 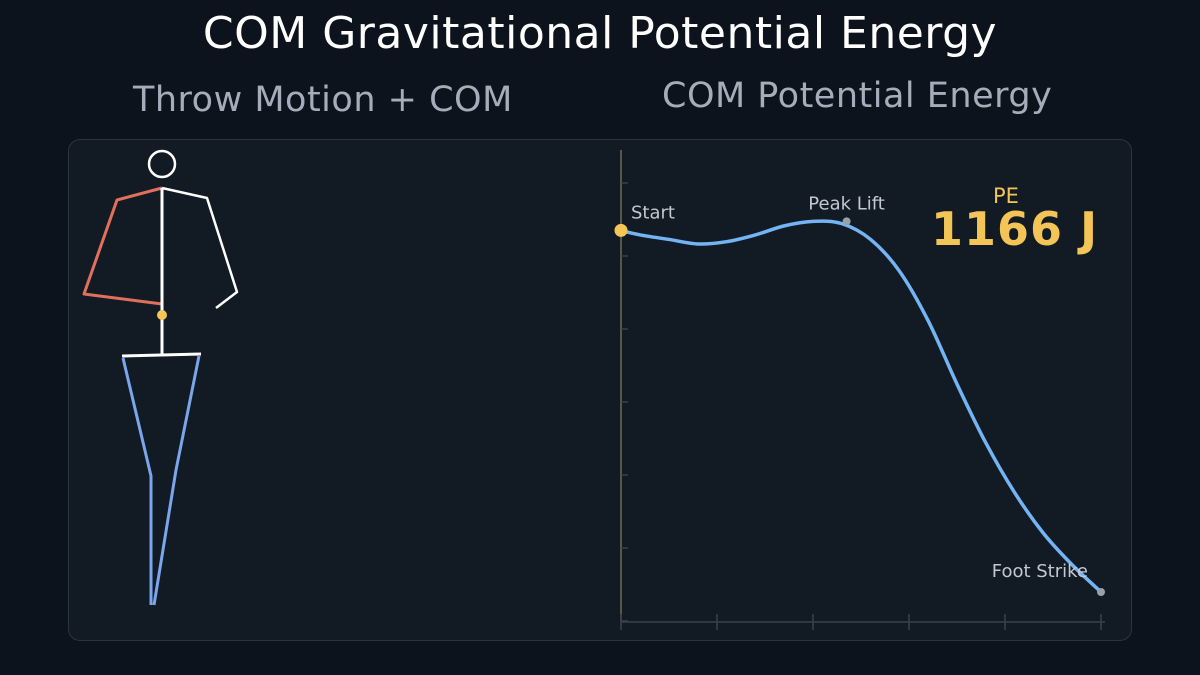 What do you see at coordinates (200, 247) in the screenshot?
I see `left-arm` at bounding box center [200, 247].